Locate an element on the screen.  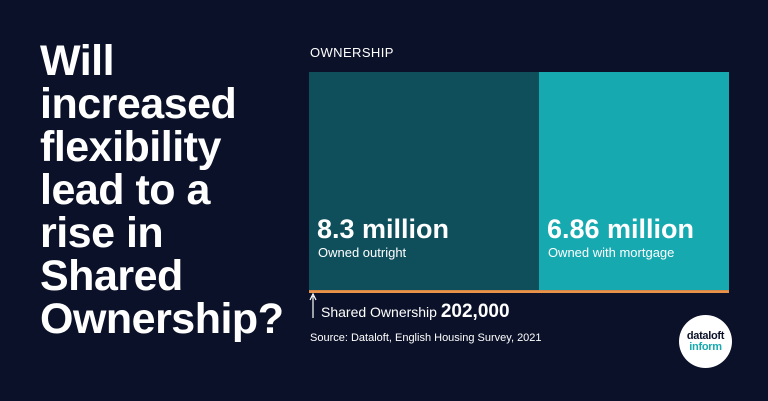
value-label-0: 8.3 million is located at coordinates (383, 229).